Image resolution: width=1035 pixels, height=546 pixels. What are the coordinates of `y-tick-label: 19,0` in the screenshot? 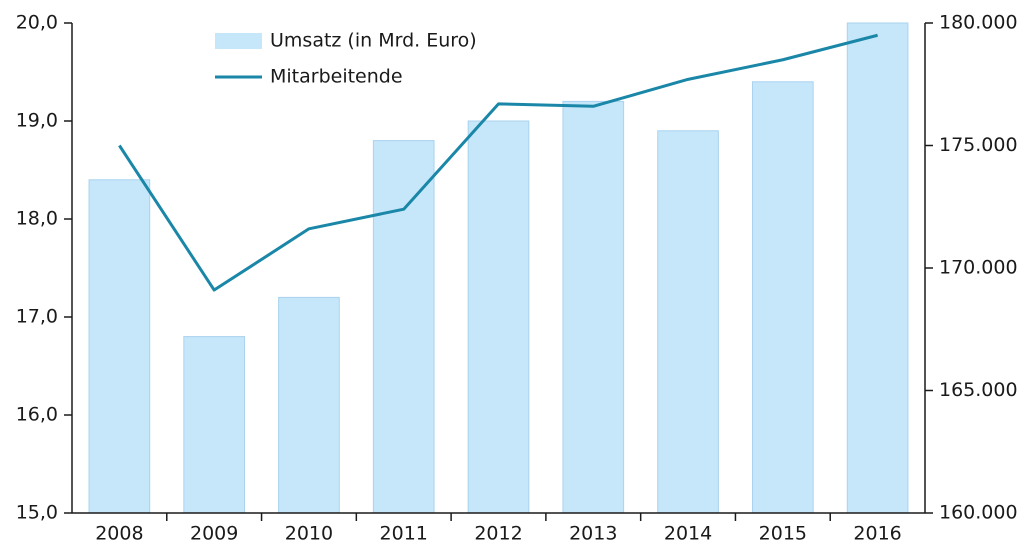 It's located at (37, 121).